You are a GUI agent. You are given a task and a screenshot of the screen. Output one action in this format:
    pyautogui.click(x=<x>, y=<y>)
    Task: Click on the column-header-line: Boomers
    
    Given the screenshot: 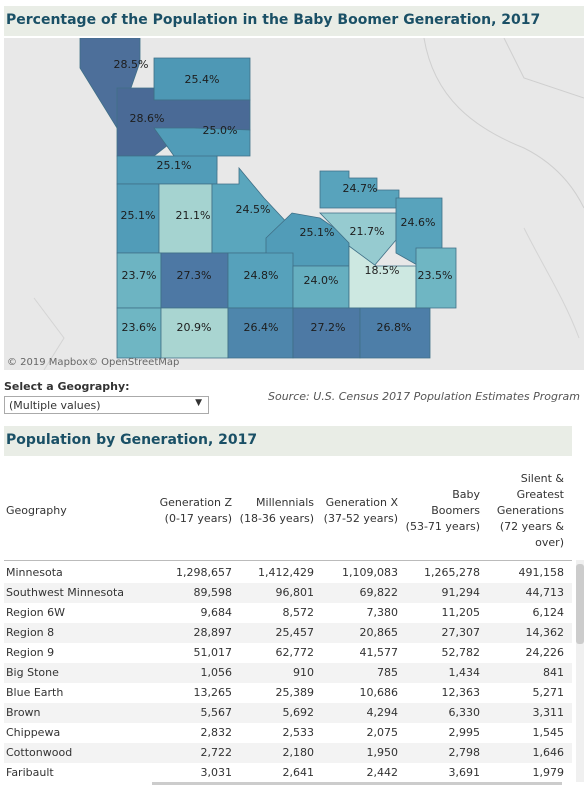 What is the action you would take?
    pyautogui.click(x=455, y=510)
    